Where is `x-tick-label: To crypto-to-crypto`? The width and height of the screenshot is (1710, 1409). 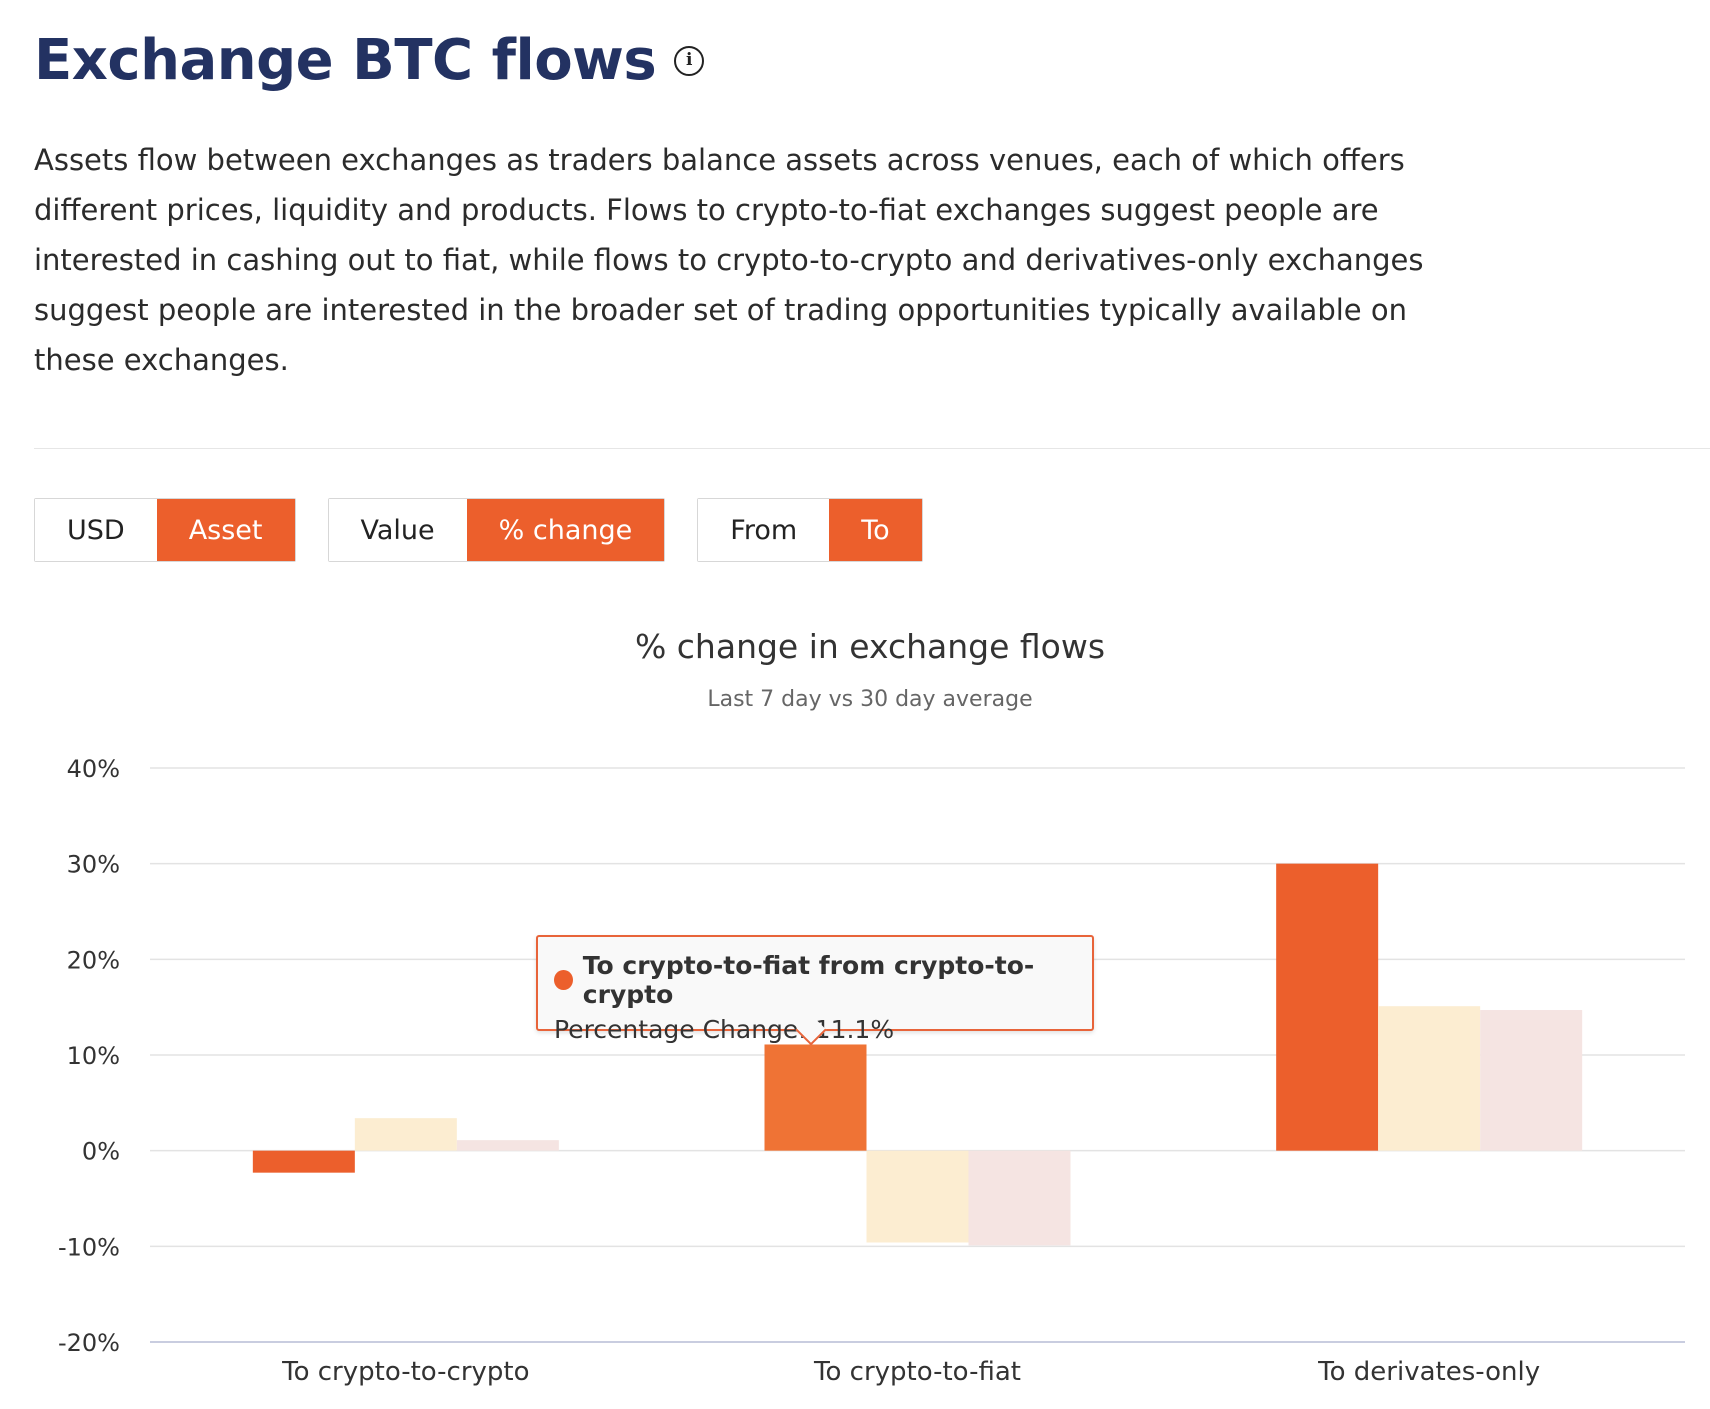
x-tick-label: To crypto-to-crypto is located at coordinates (405, 1372).